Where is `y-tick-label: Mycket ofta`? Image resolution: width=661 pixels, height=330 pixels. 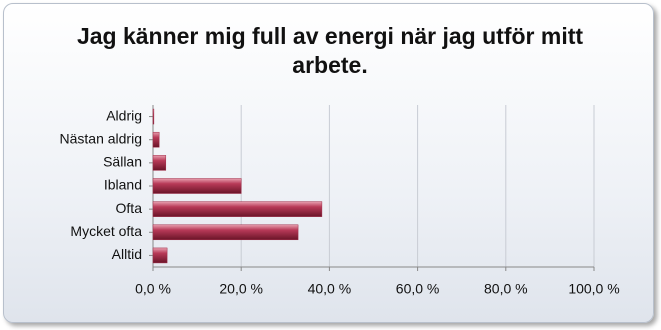 y-tick-label: Mycket ofta is located at coordinates (106, 231).